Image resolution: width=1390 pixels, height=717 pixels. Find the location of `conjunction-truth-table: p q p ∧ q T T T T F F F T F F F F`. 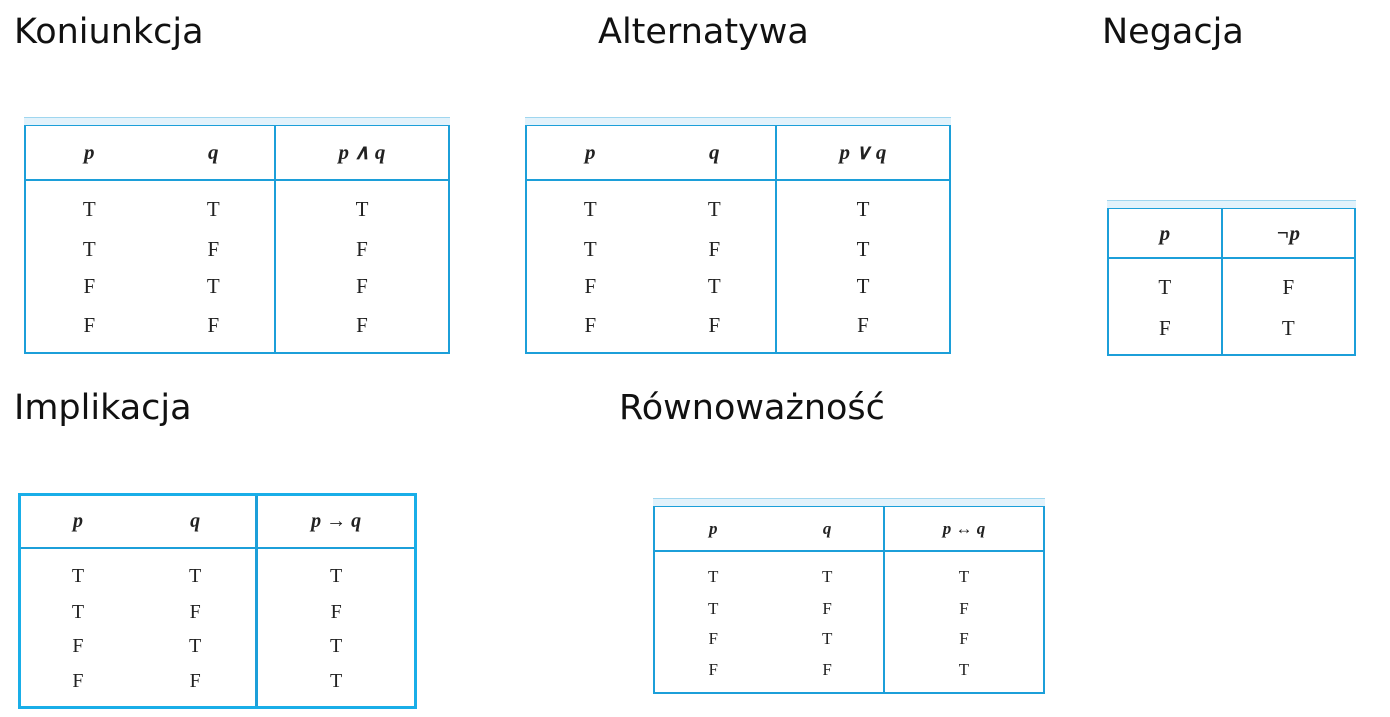

conjunction-truth-table: p q p ∧ q T T T T F F F T F F F F is located at coordinates (237, 235).